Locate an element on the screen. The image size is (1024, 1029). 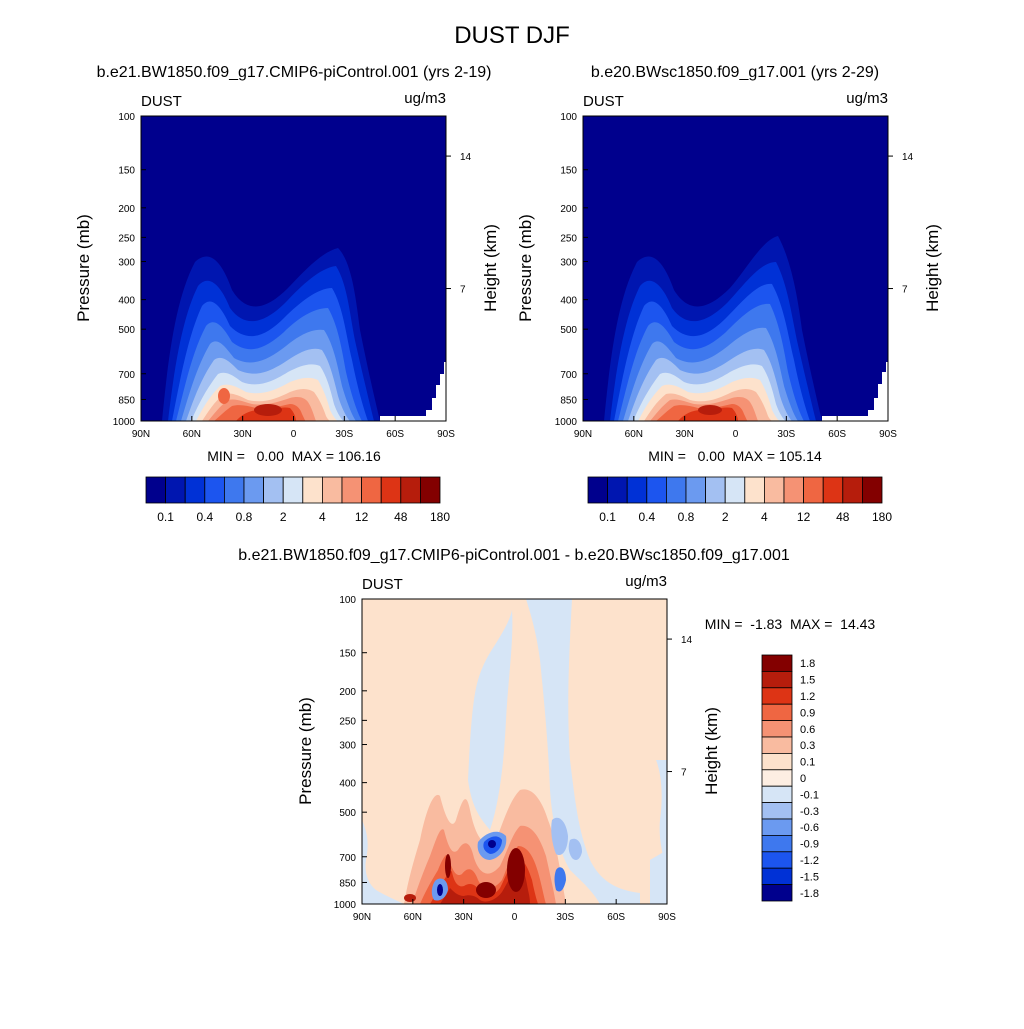
colorbar-label: -0.1 is located at coordinates (809, 795).